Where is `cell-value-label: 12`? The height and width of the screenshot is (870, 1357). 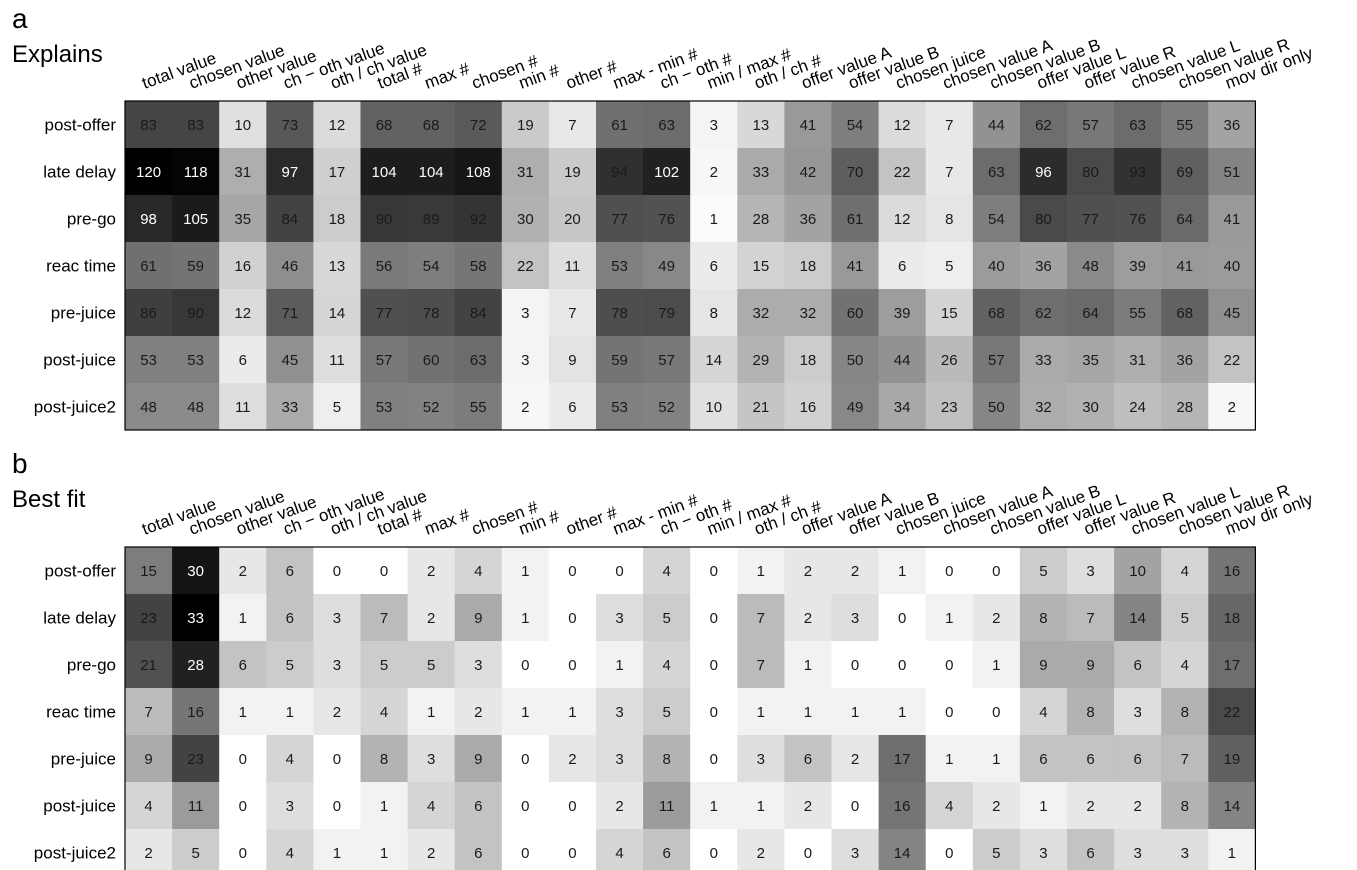 cell-value-label: 12 is located at coordinates (242, 313).